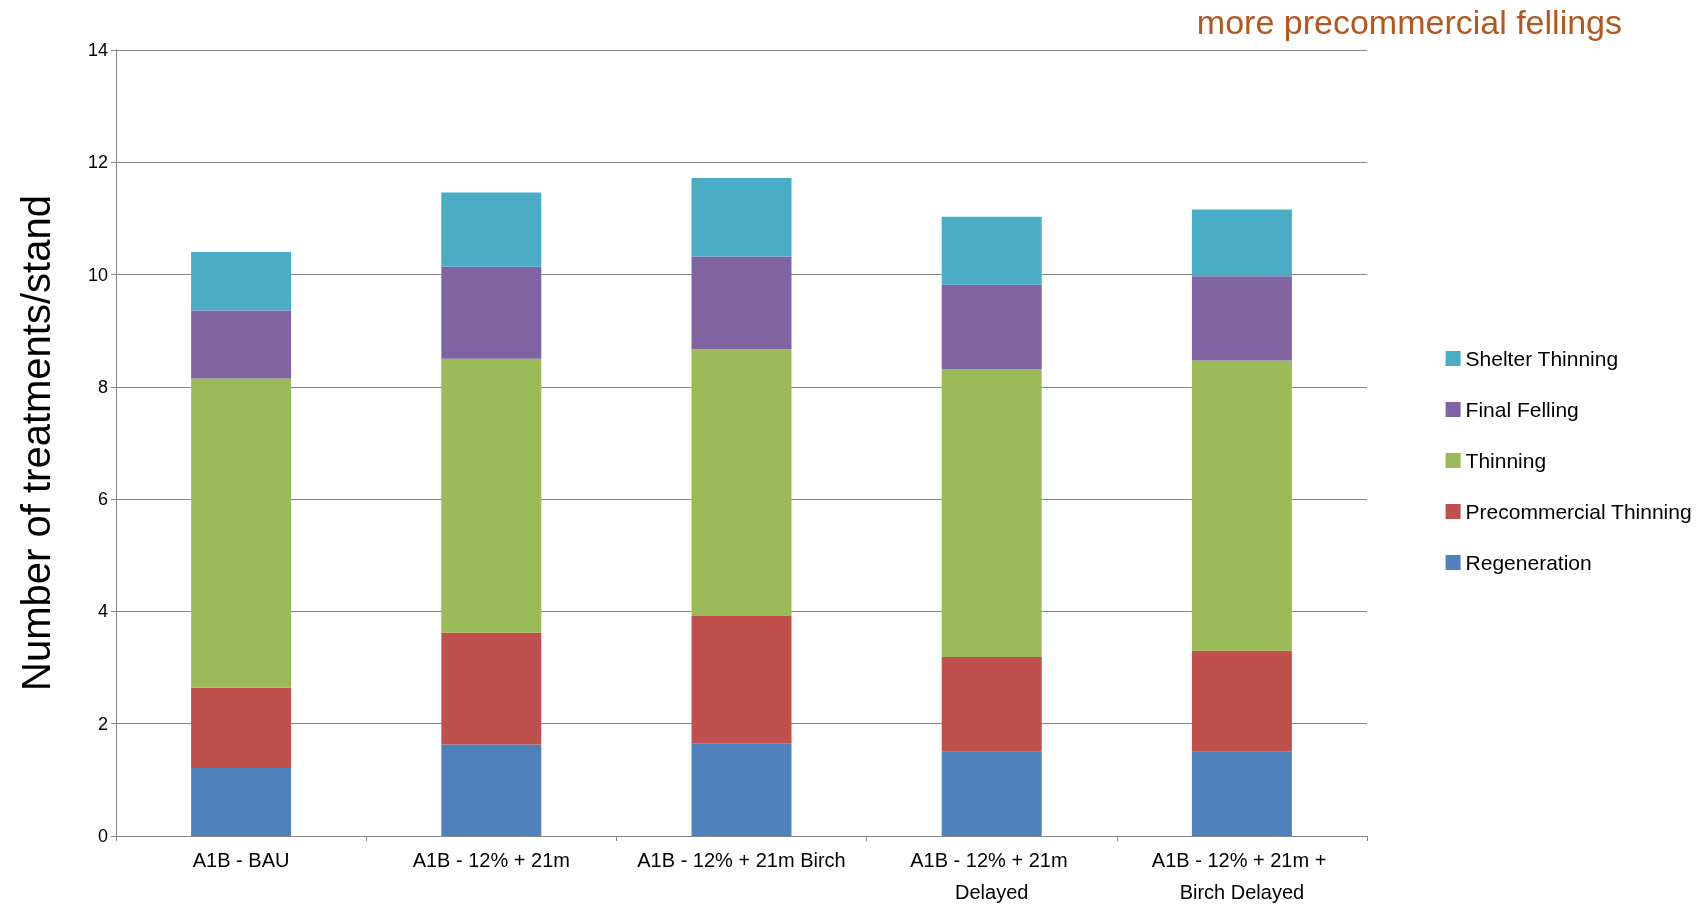 The image size is (1707, 921). What do you see at coordinates (992, 876) in the screenshot?
I see `x-tick-label: A1B - 12% + 21m Delayed` at bounding box center [992, 876].